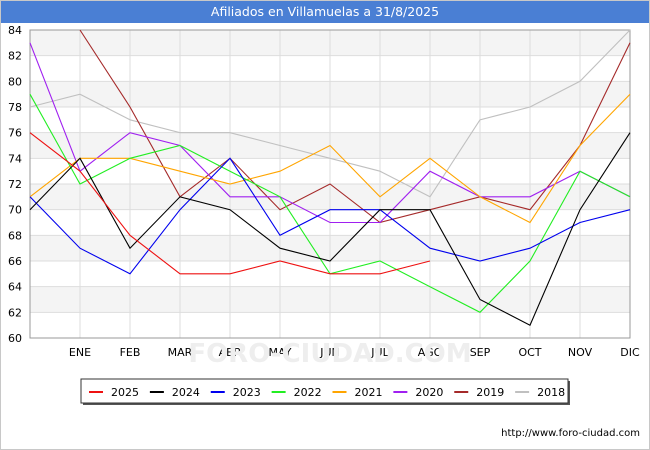  What do you see at coordinates (480, 352) in the screenshot?
I see `x-tick-label: SEP` at bounding box center [480, 352].